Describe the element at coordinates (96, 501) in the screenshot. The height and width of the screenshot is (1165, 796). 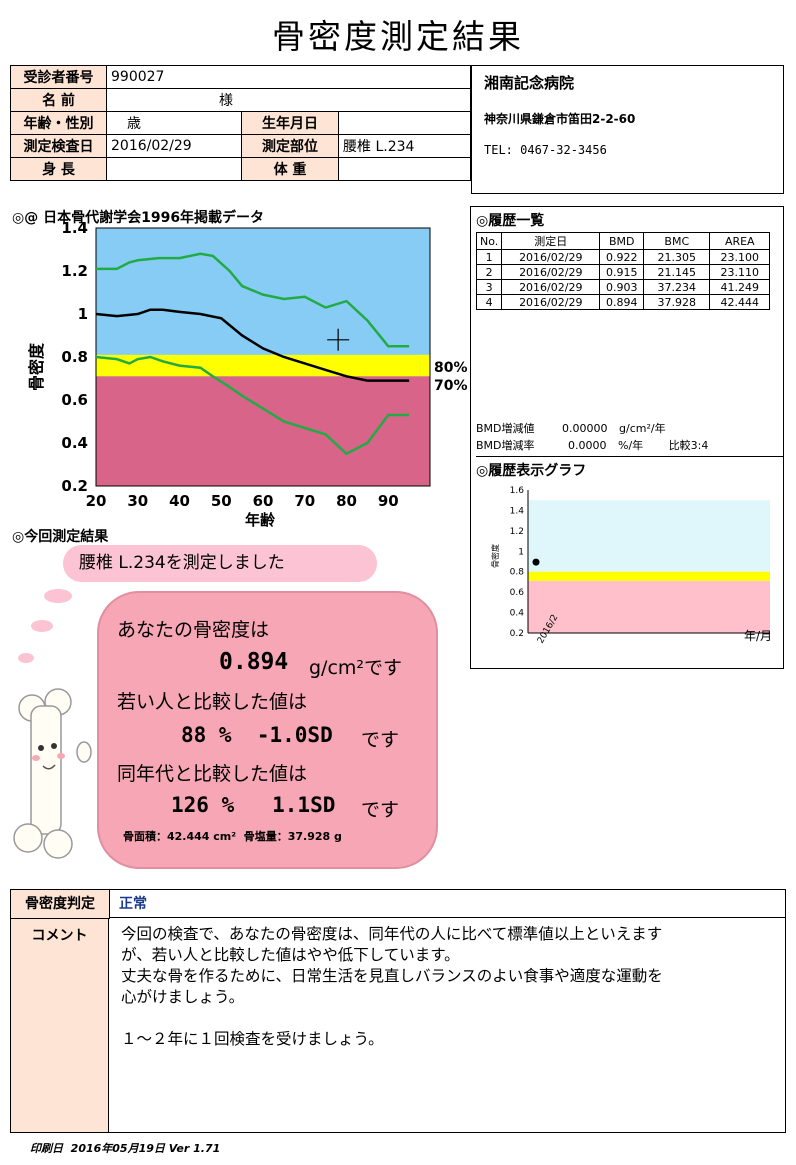
I see `x-tick-label: 20` at that location.